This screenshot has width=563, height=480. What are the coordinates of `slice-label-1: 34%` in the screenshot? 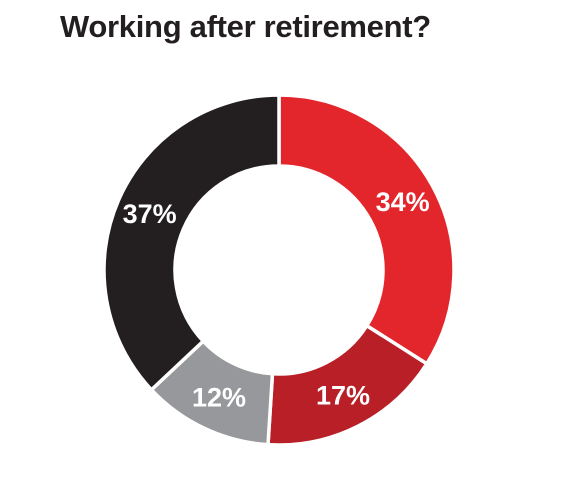 It's located at (403, 202).